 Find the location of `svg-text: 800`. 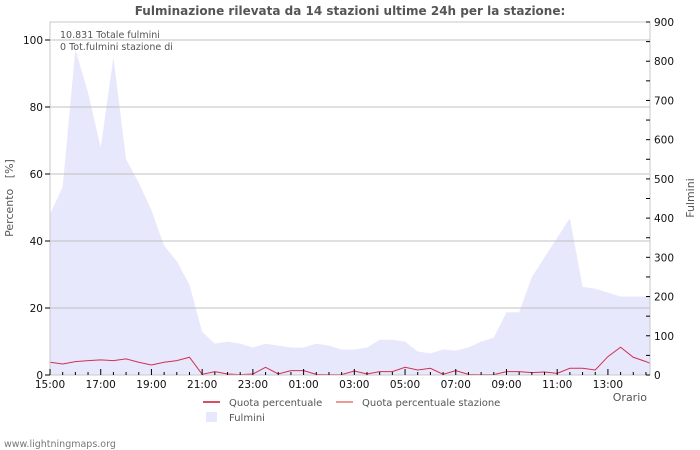

svg-text: 800 is located at coordinates (664, 62).